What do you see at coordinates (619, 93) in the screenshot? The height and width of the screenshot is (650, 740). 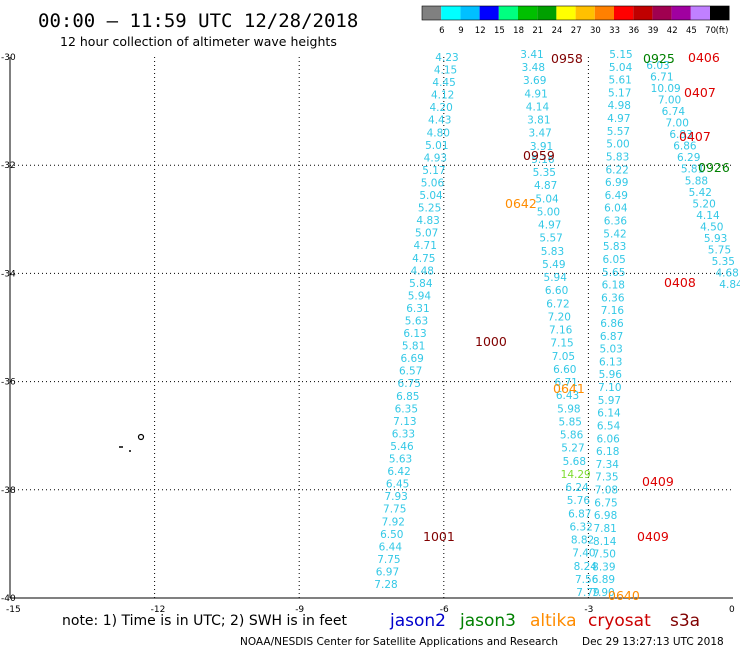 I see `wave-height-value: 5.17` at bounding box center [619, 93].